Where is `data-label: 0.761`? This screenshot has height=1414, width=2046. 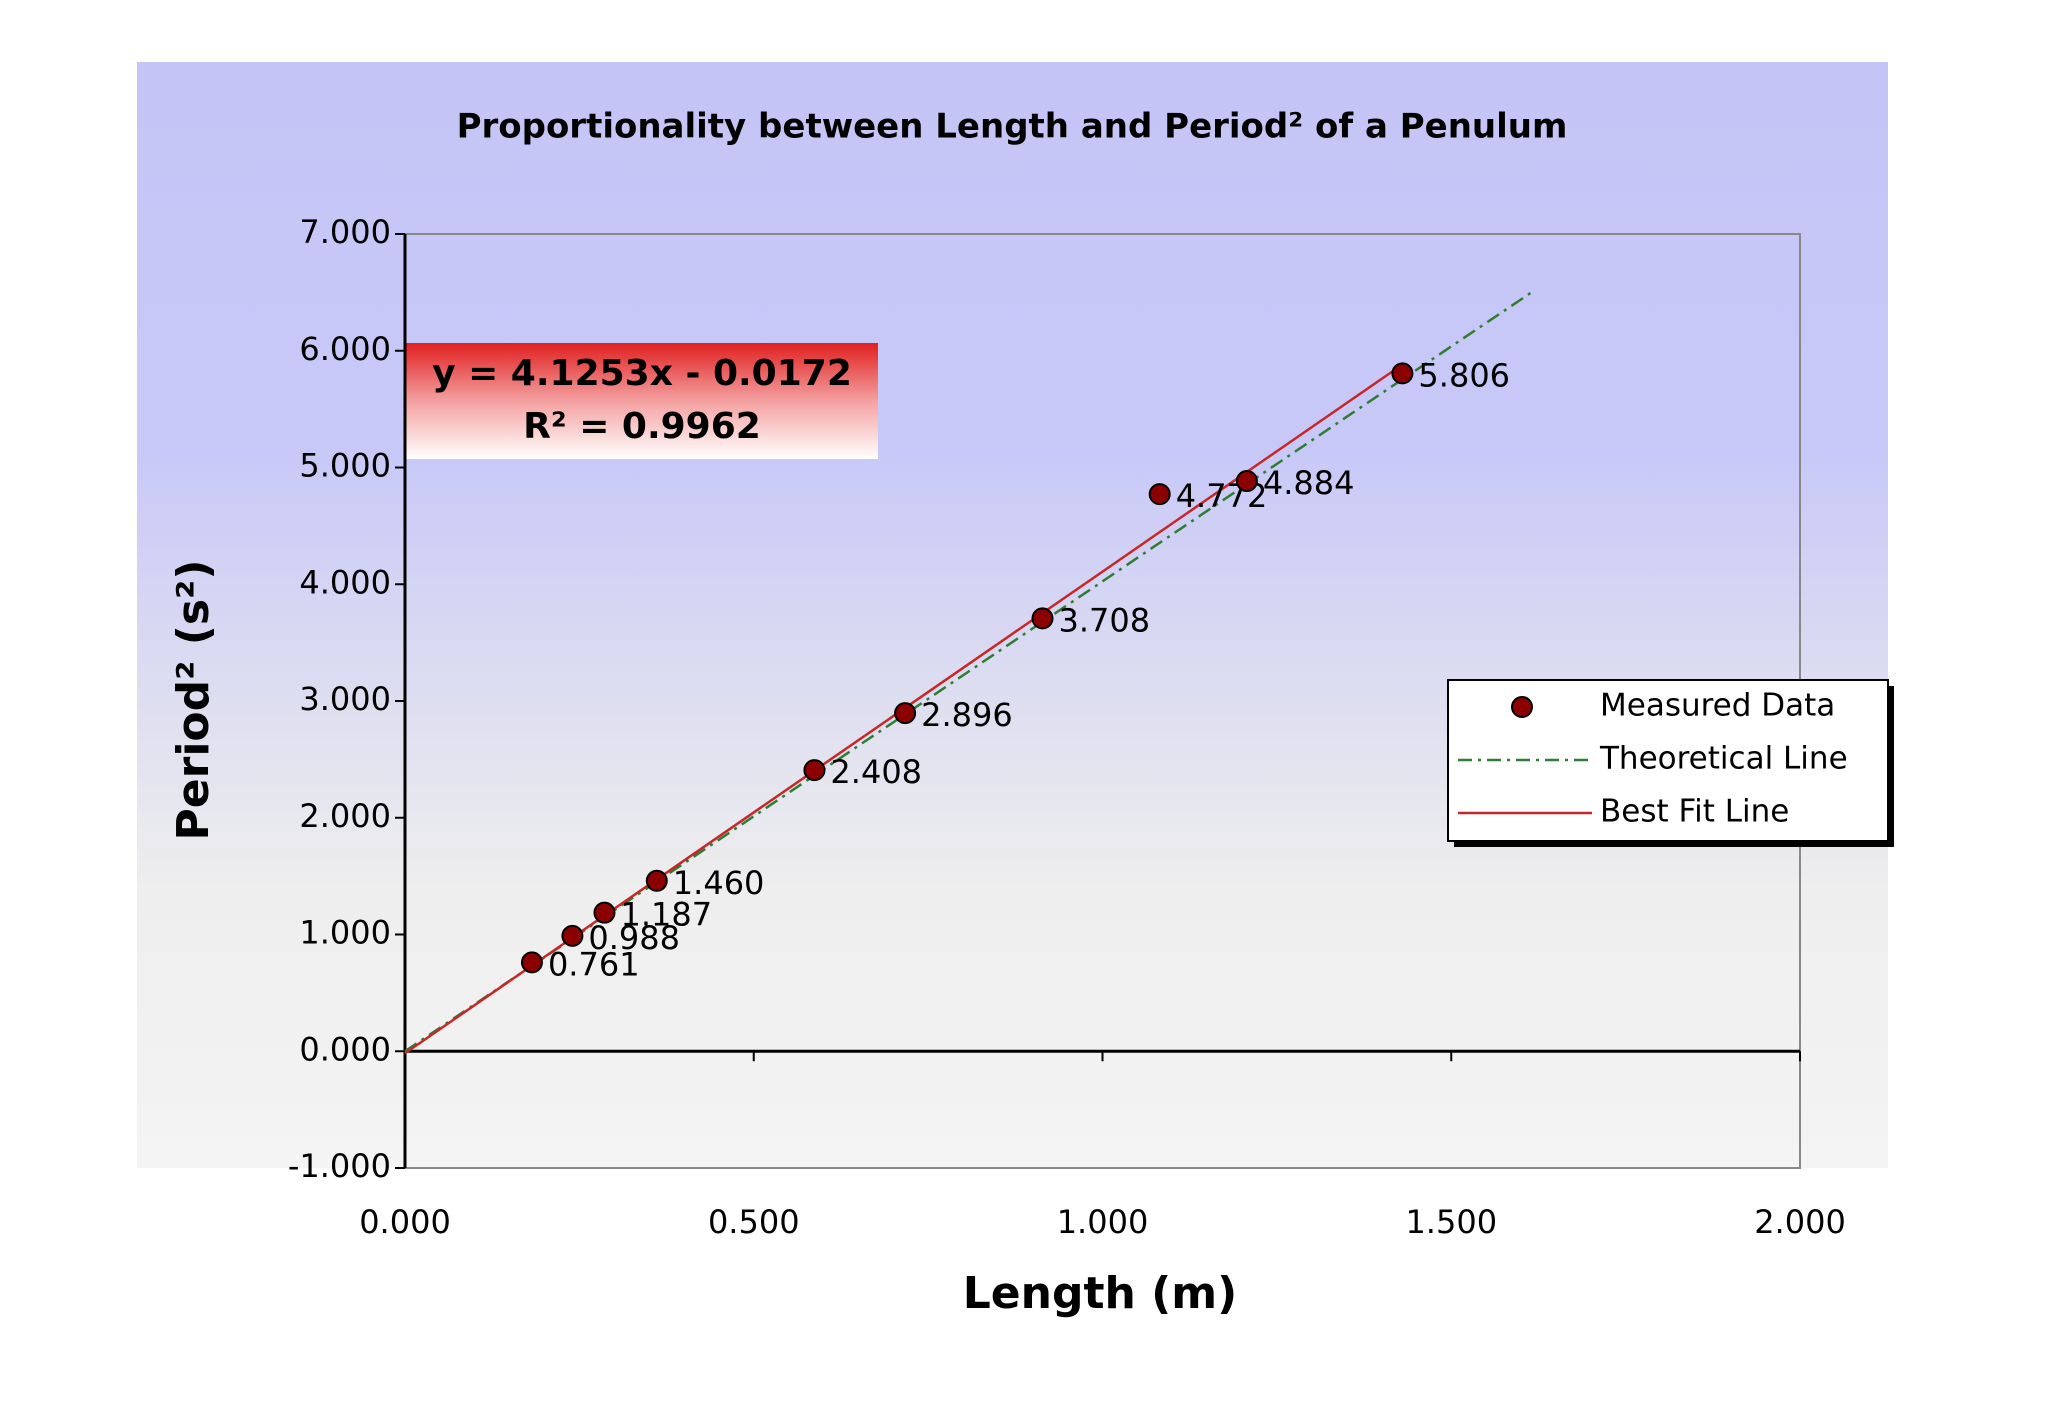
data-label: 0.761 is located at coordinates (594, 964).